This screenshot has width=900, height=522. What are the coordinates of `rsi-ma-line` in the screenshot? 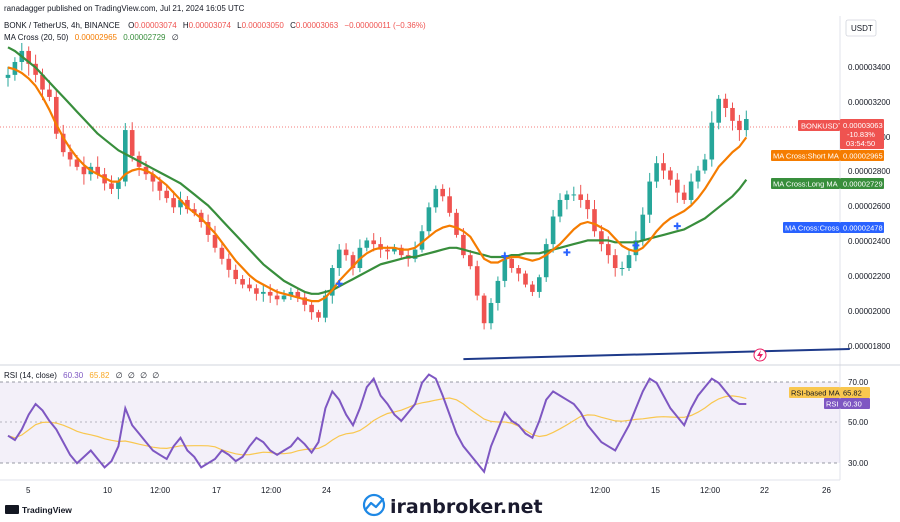 It's located at (377, 425).